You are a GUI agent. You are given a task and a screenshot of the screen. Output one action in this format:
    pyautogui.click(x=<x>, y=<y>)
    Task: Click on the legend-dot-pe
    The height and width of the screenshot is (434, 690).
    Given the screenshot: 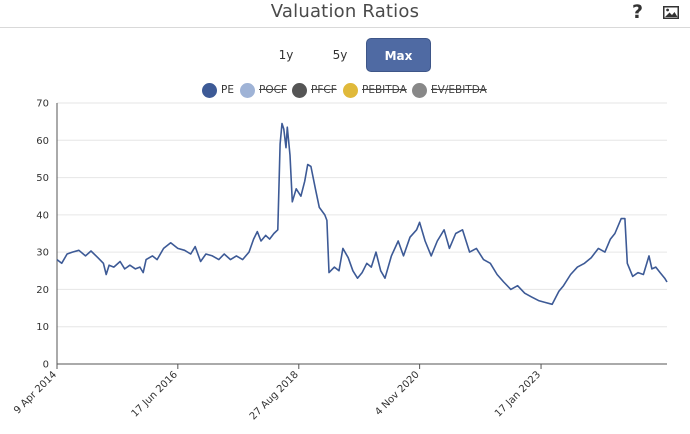 What is the action you would take?
    pyautogui.click(x=209, y=90)
    